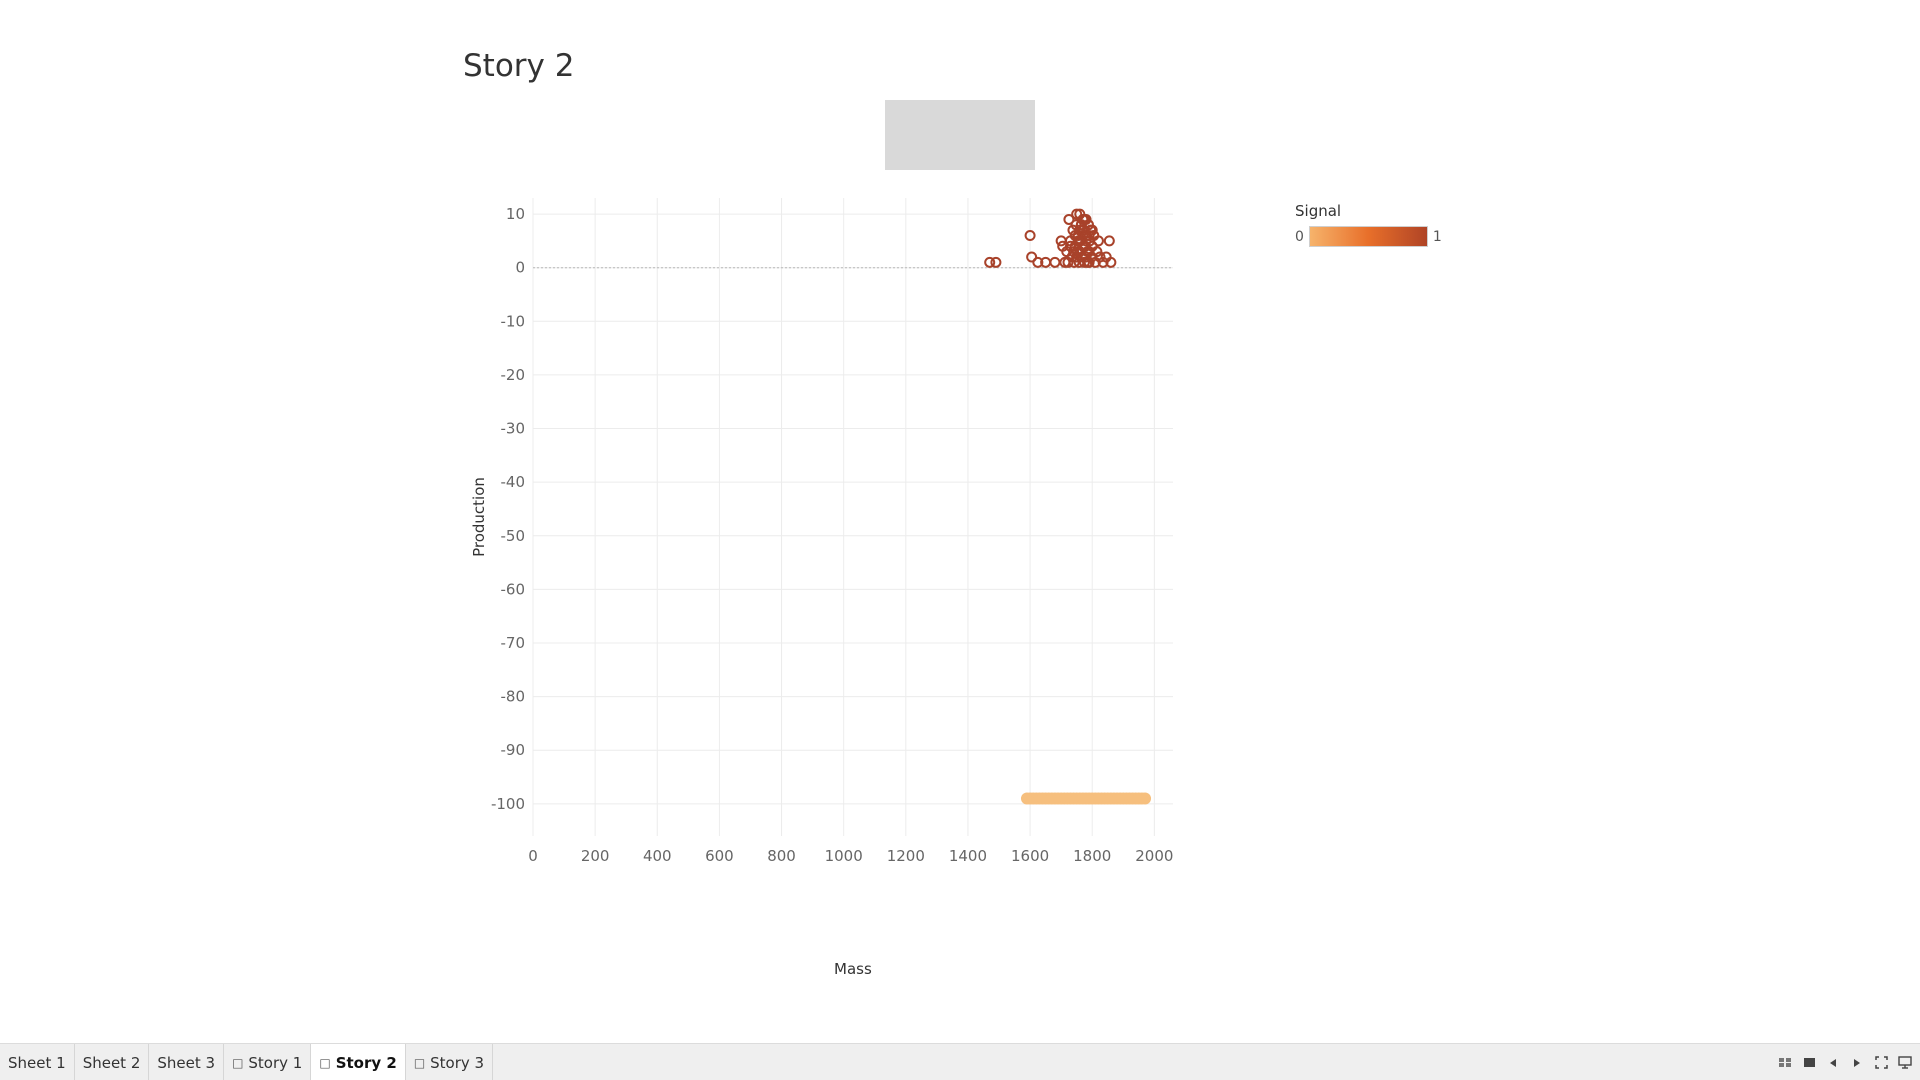 The image size is (1920, 1080). What do you see at coordinates (1437, 236) in the screenshot?
I see `legend-max-label: 1` at bounding box center [1437, 236].